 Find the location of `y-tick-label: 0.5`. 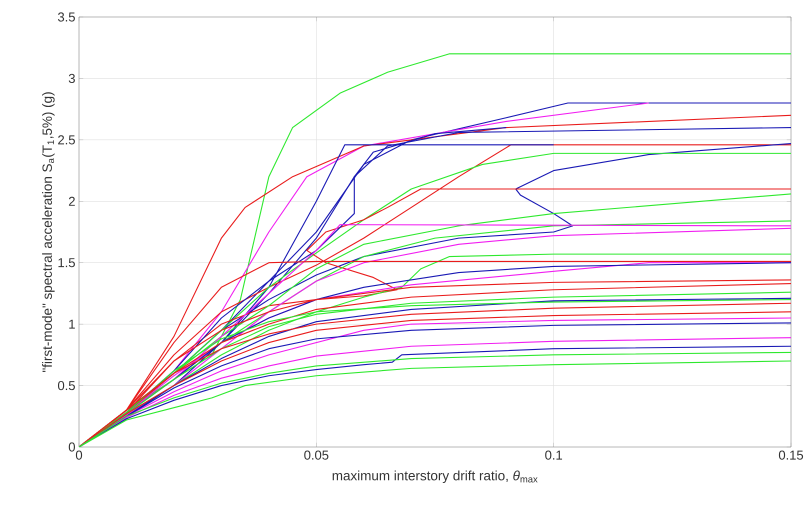

y-tick-label: 0.5 is located at coordinates (66, 385).